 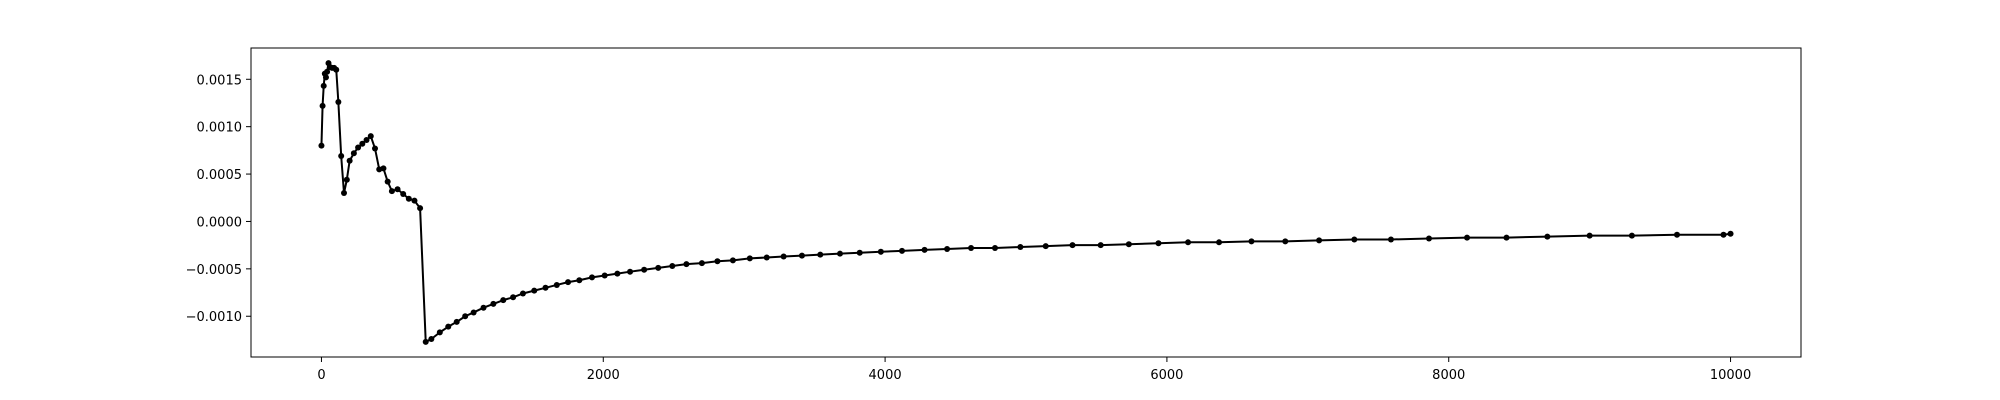 I want to click on x-tick-label: 6000, so click(x=1166, y=375).